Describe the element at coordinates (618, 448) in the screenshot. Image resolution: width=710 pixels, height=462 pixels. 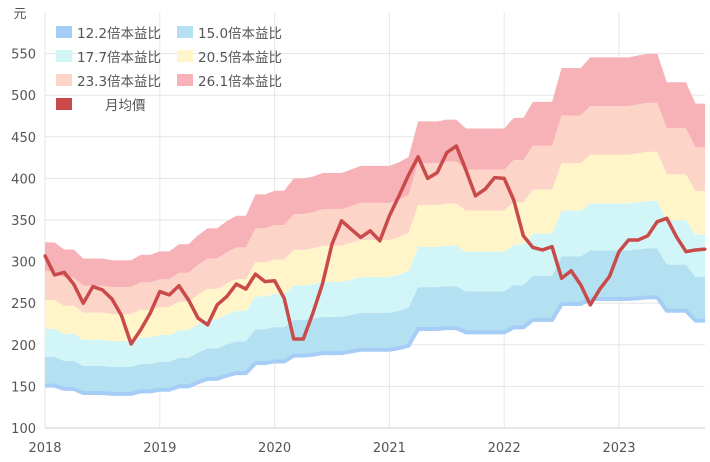
I see `x-tick-label: 2023` at that location.